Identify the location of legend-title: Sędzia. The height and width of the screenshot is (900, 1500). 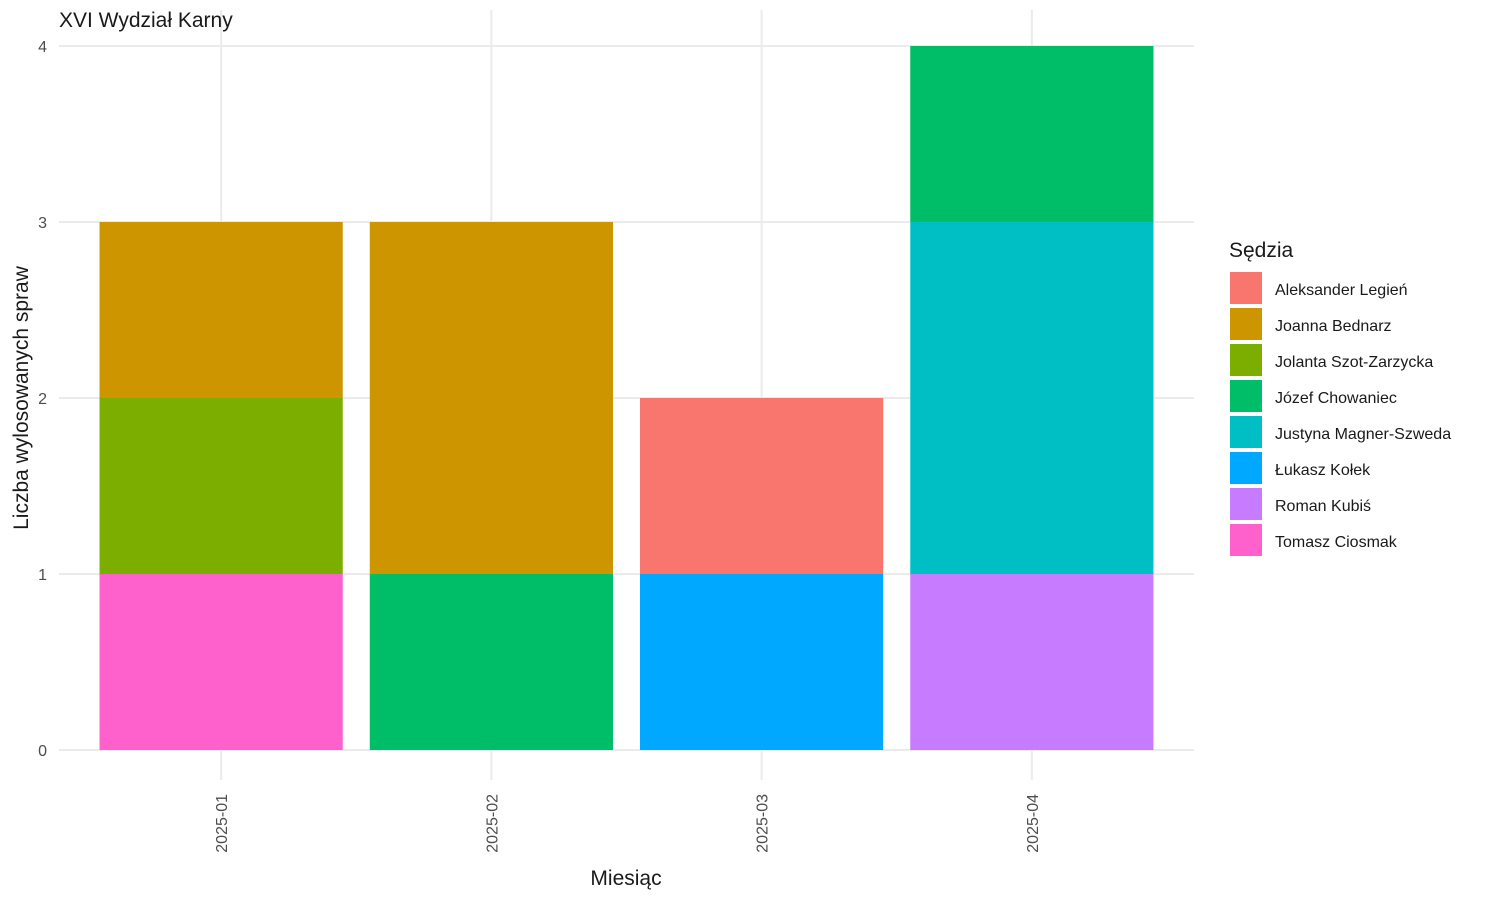
(1261, 250).